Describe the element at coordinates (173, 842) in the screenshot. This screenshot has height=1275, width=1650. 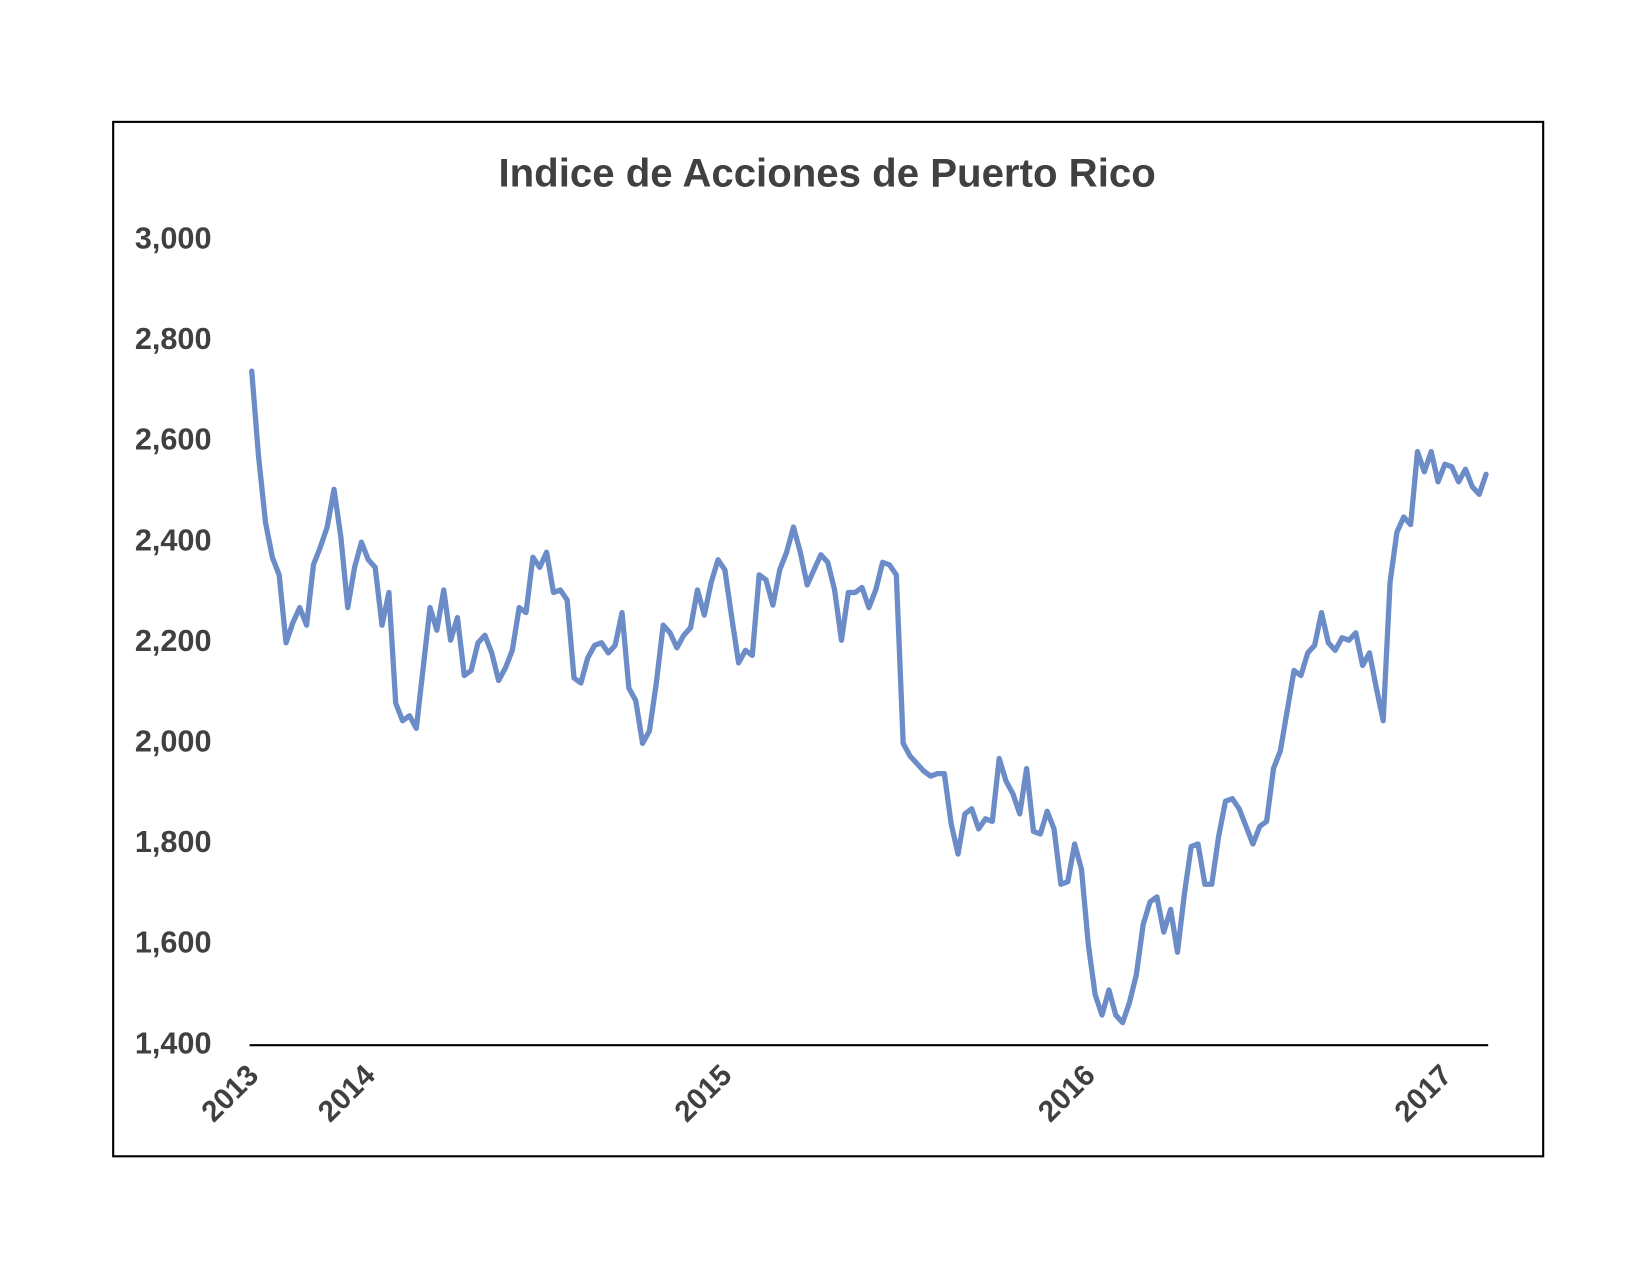
I see `y-tick-label: 1,800` at that location.